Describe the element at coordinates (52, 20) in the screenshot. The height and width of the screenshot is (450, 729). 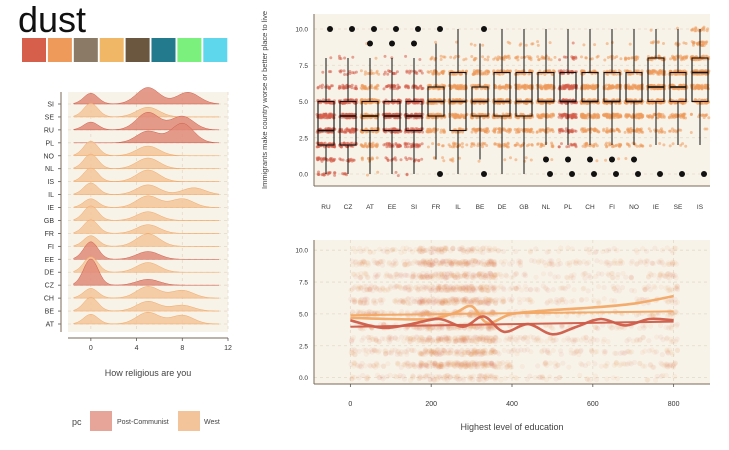
I see `figure-title: dust` at that location.